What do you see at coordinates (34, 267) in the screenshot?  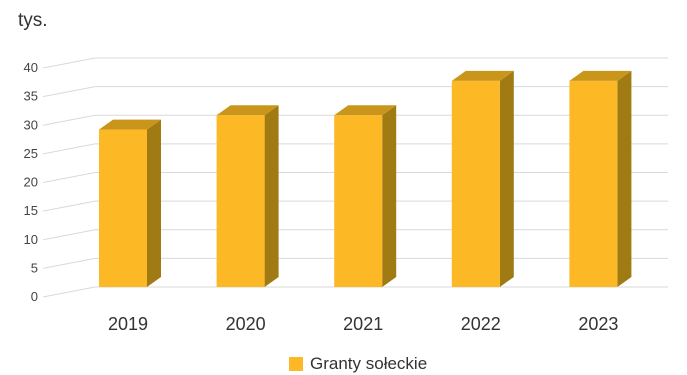 I see `y-tick-label: 5` at bounding box center [34, 267].